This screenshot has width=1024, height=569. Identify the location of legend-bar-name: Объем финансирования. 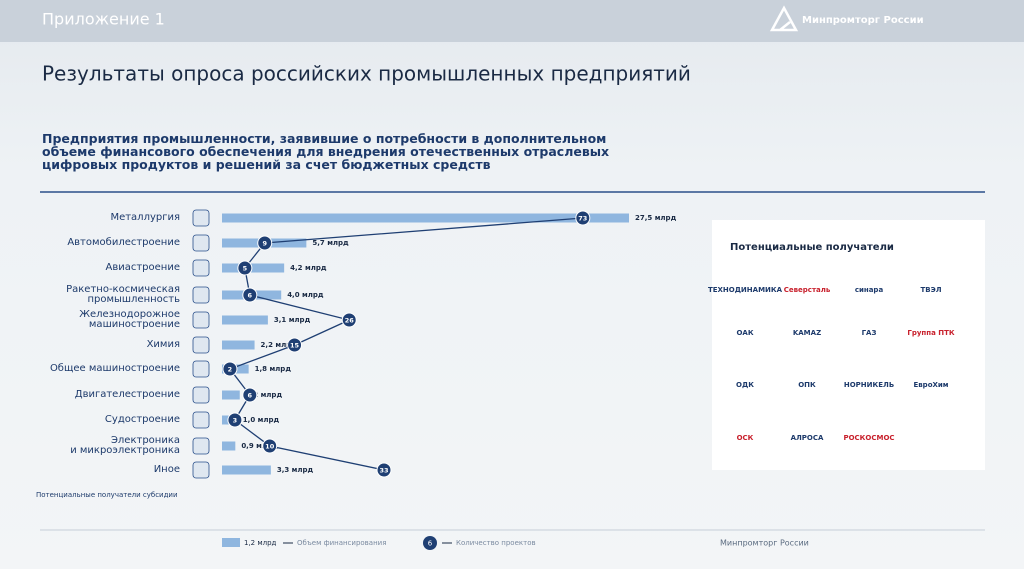
(341, 543).